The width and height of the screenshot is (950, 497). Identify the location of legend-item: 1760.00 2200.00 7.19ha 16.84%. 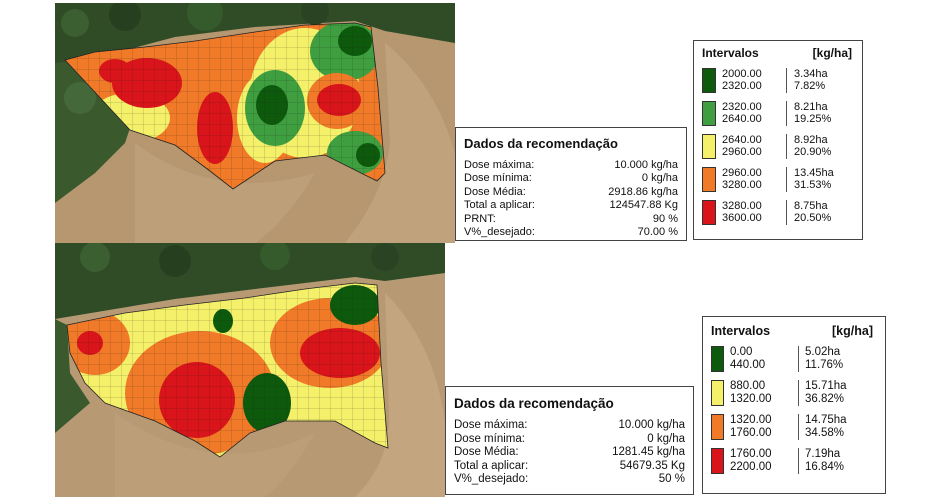
(794, 461).